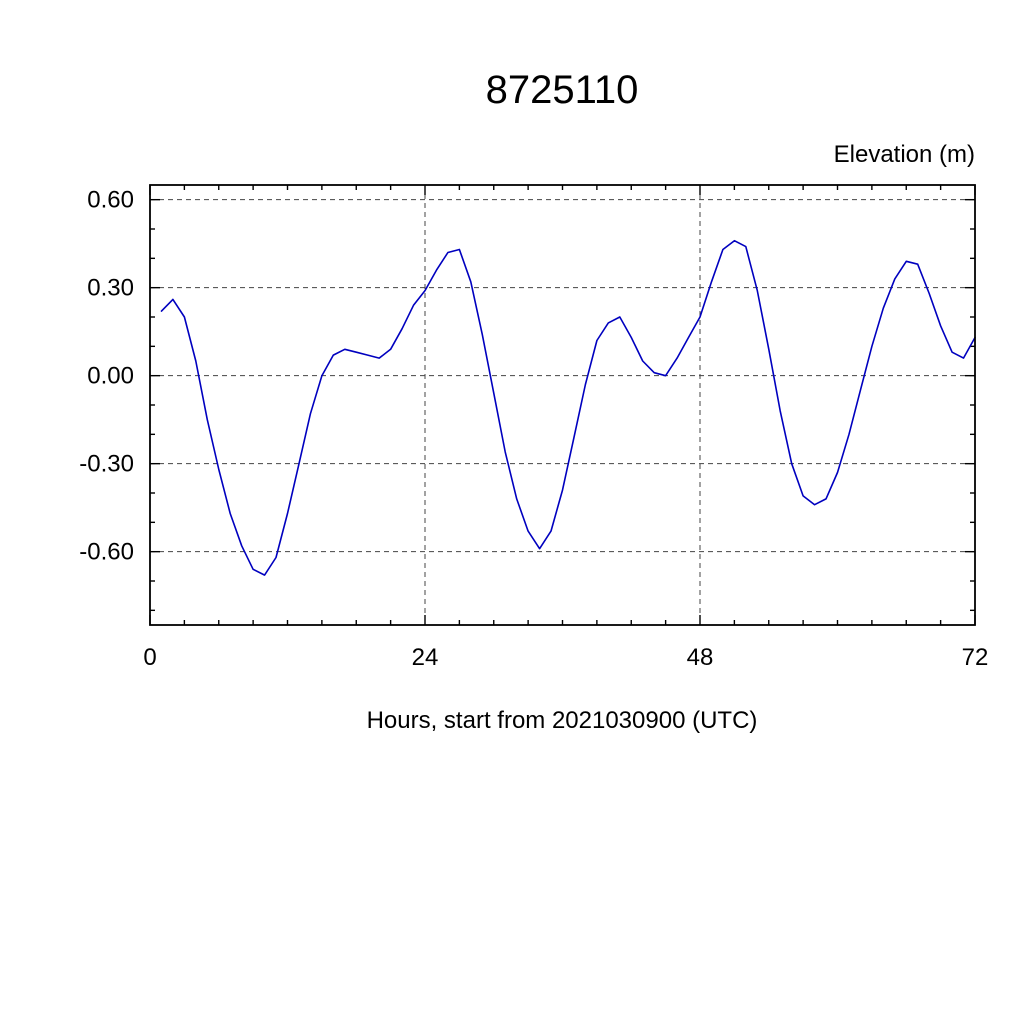 The height and width of the screenshot is (1024, 1024). I want to click on y-axis-label: Elevation (m), so click(904, 154).